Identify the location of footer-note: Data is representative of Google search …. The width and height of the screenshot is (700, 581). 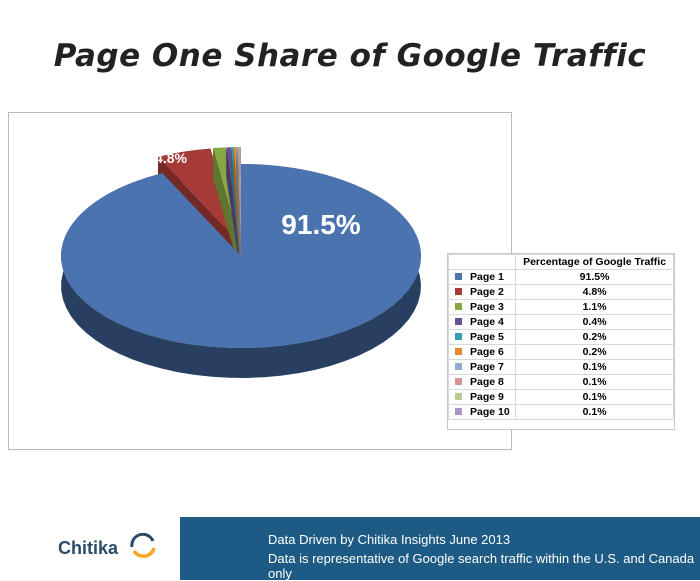
(481, 566).